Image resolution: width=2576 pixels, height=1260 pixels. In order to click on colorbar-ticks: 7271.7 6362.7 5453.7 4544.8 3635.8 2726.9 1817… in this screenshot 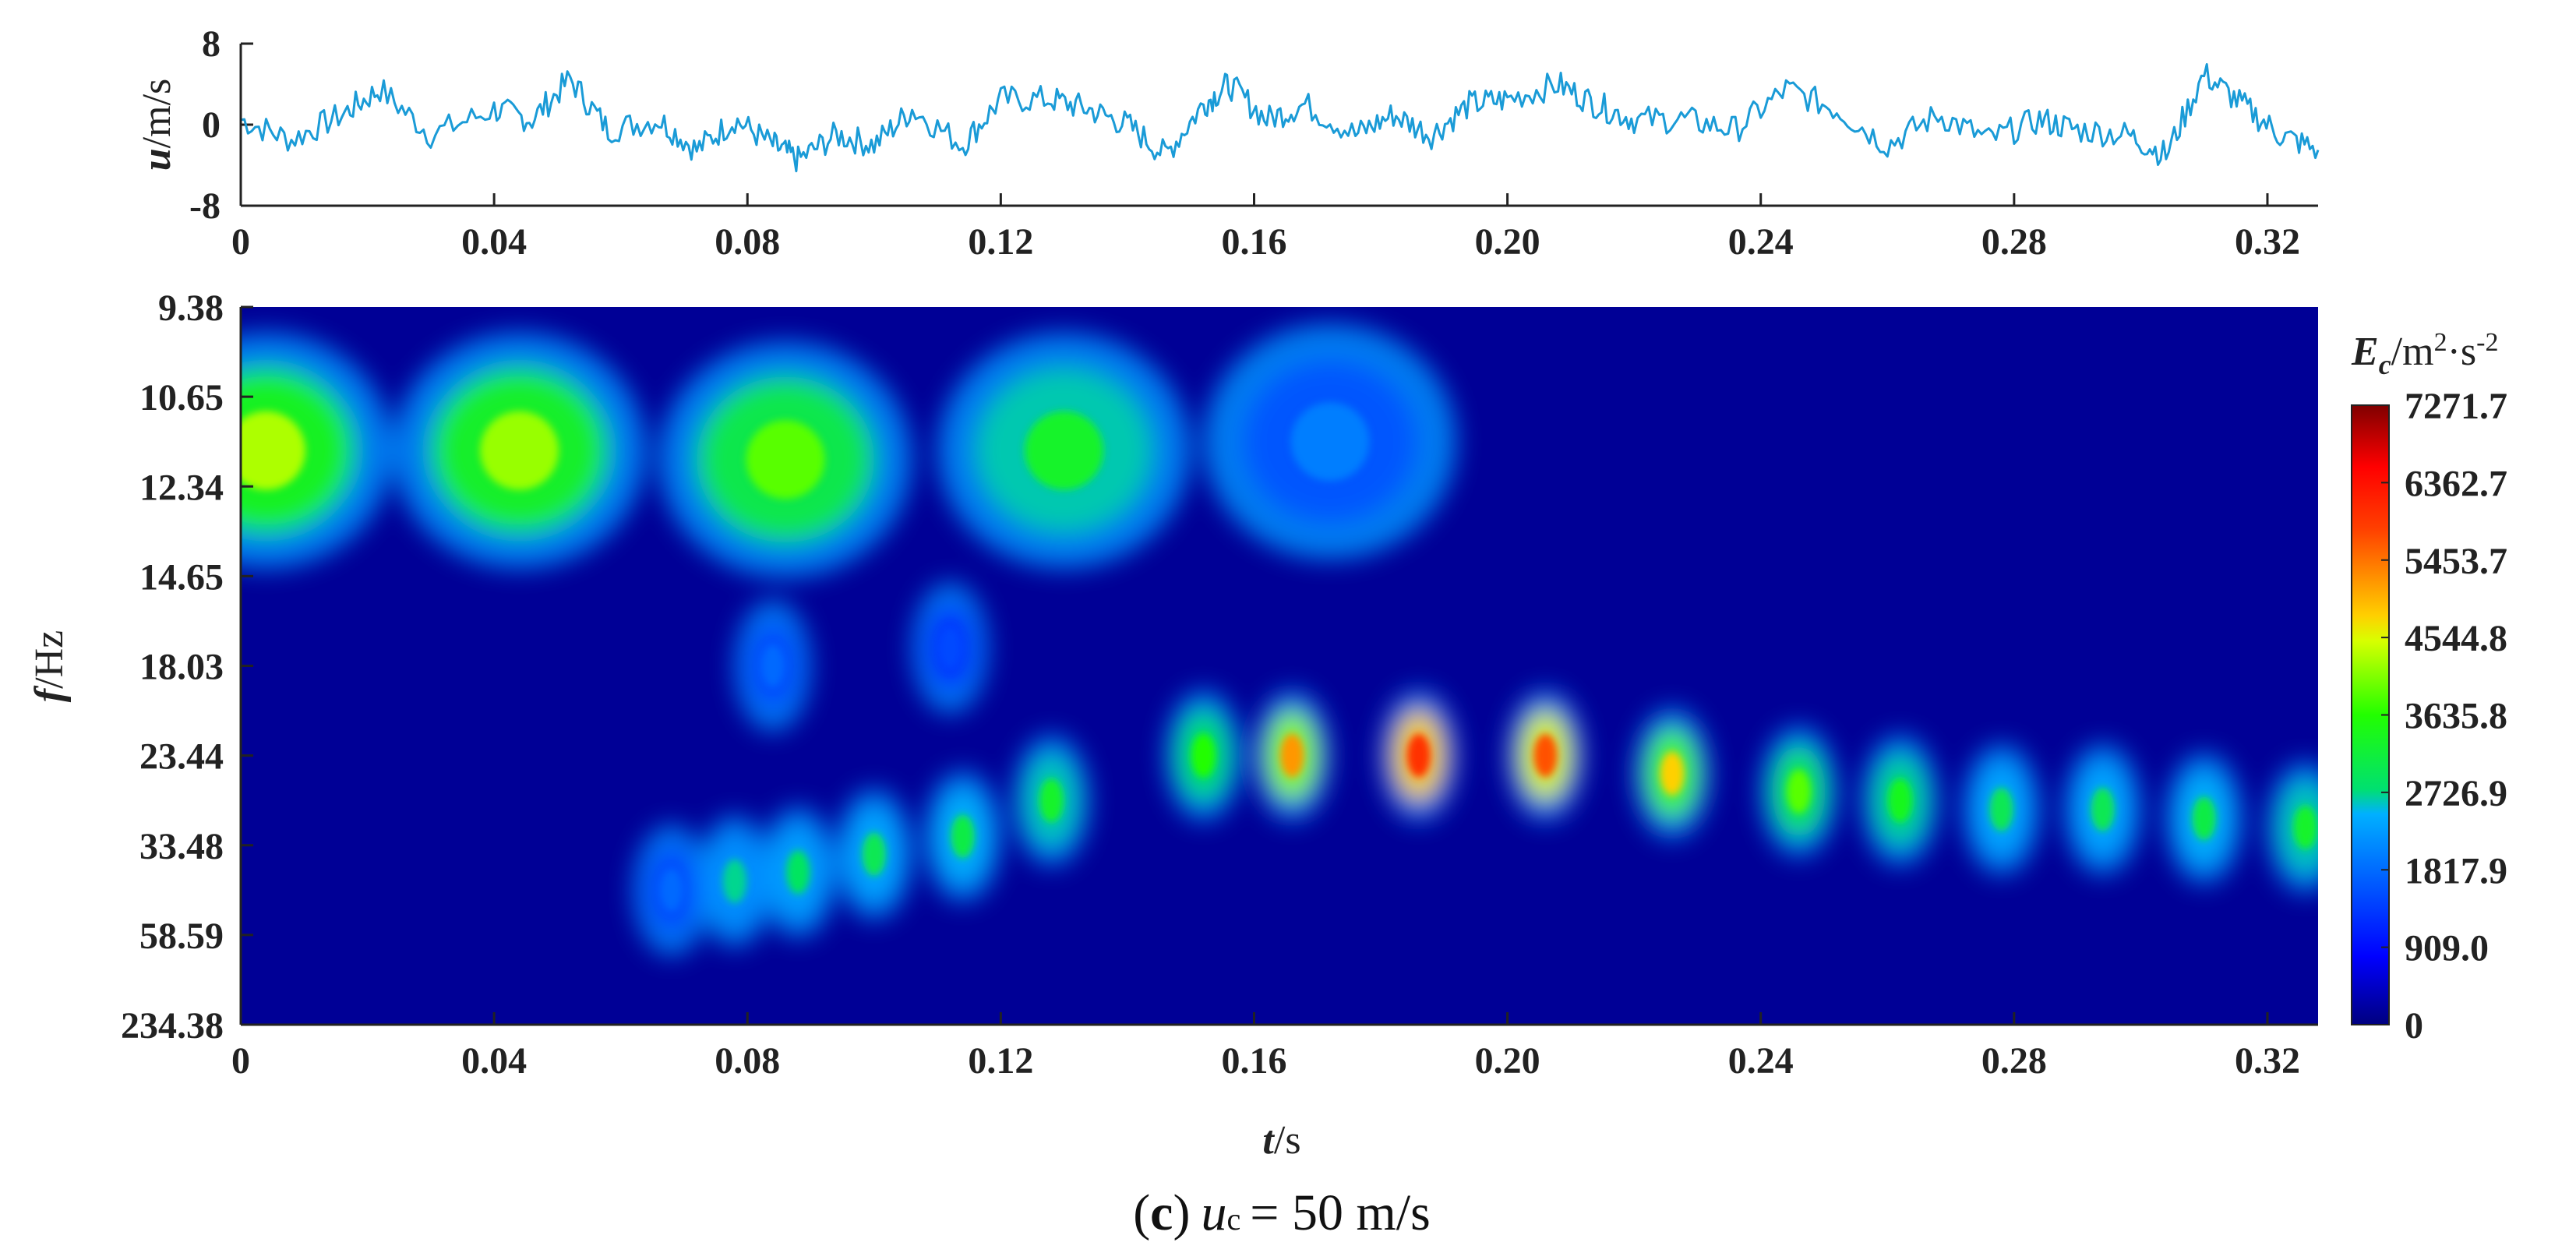, I will do `click(2444, 716)`.